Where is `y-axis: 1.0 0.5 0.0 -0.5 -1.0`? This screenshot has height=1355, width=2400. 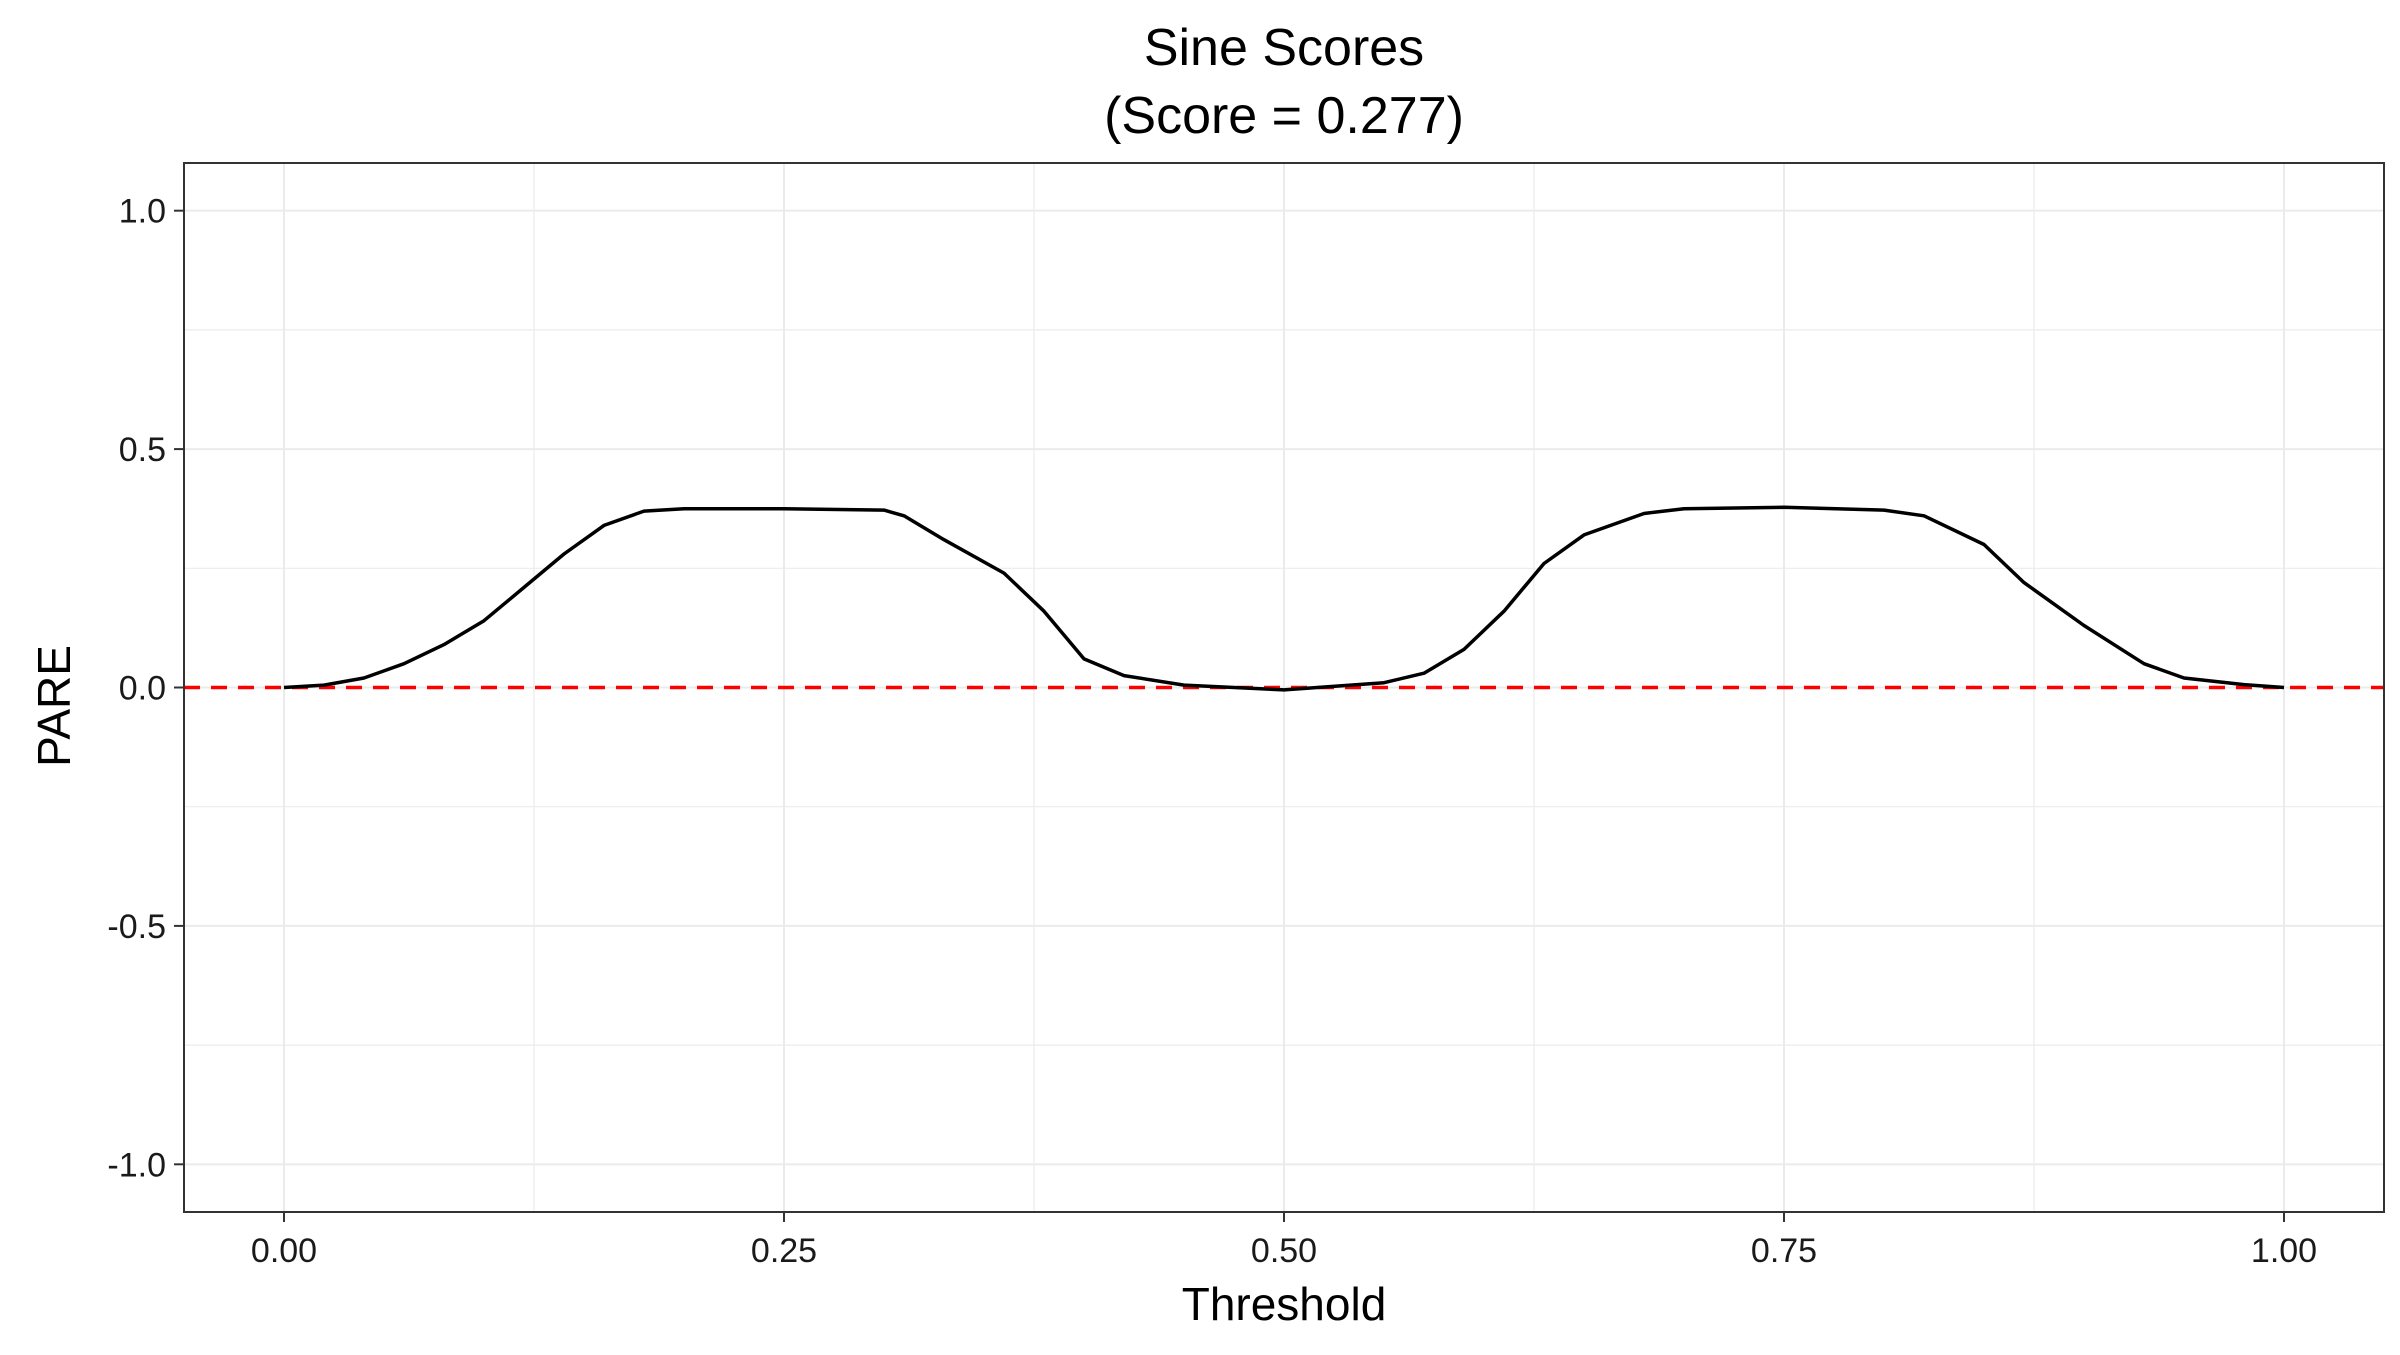 y-axis: 1.0 0.5 0.0 -0.5 -1.0 is located at coordinates (145, 688).